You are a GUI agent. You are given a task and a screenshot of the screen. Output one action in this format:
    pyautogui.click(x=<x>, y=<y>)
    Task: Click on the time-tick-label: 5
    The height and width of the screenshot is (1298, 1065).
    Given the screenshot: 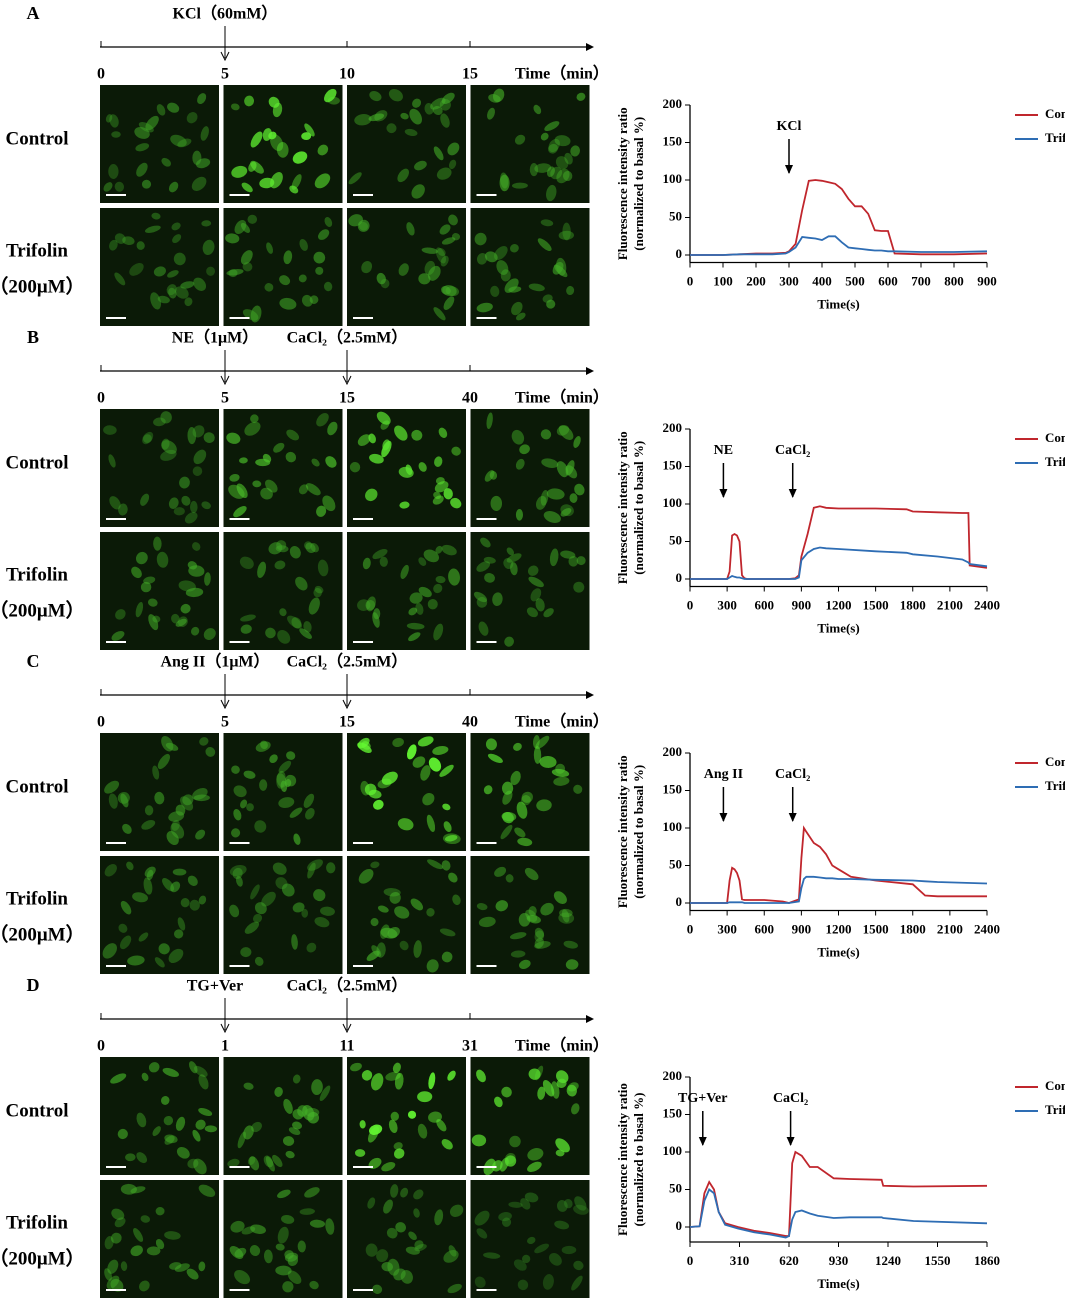 What is the action you would take?
    pyautogui.click(x=225, y=74)
    